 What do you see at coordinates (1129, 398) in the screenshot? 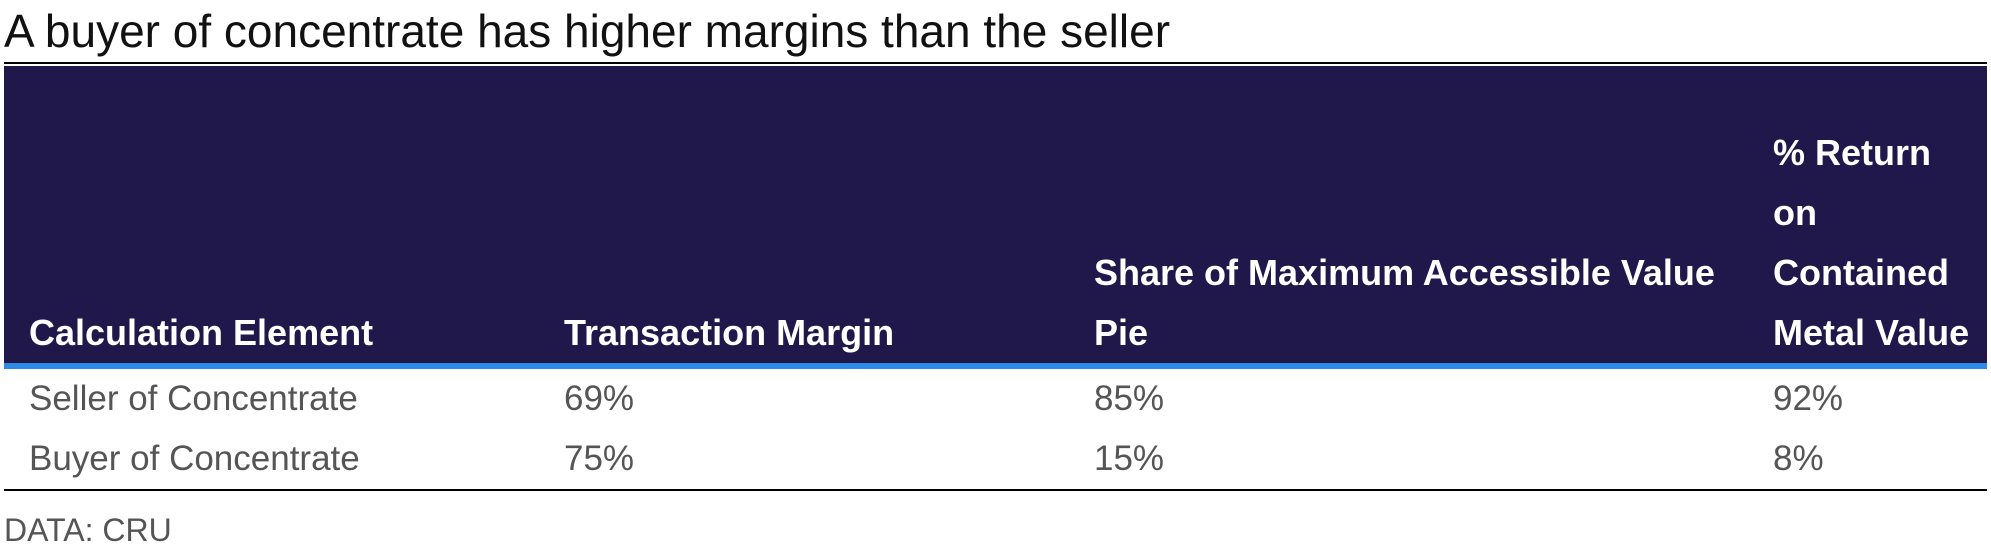
I see `cell-seller-share-of-value-pie: 85%` at bounding box center [1129, 398].